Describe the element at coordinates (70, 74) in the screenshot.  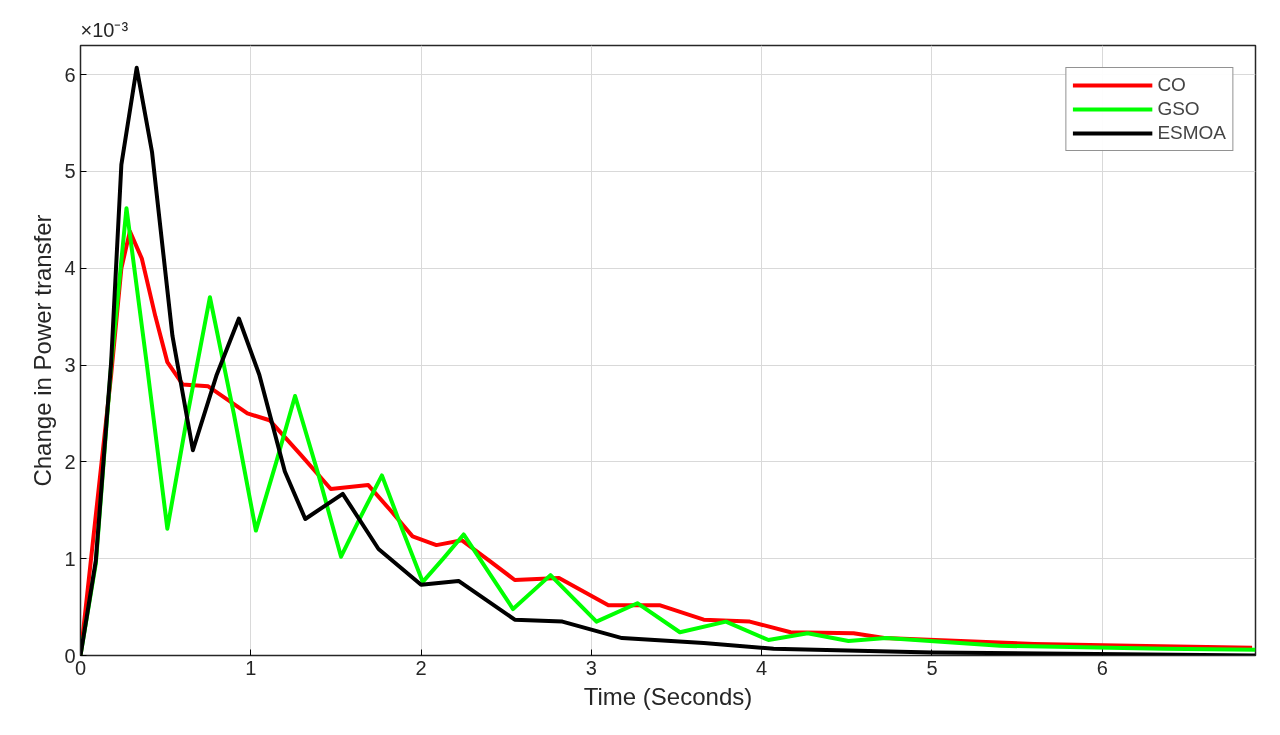
I see `y-tick-label: 6` at that location.